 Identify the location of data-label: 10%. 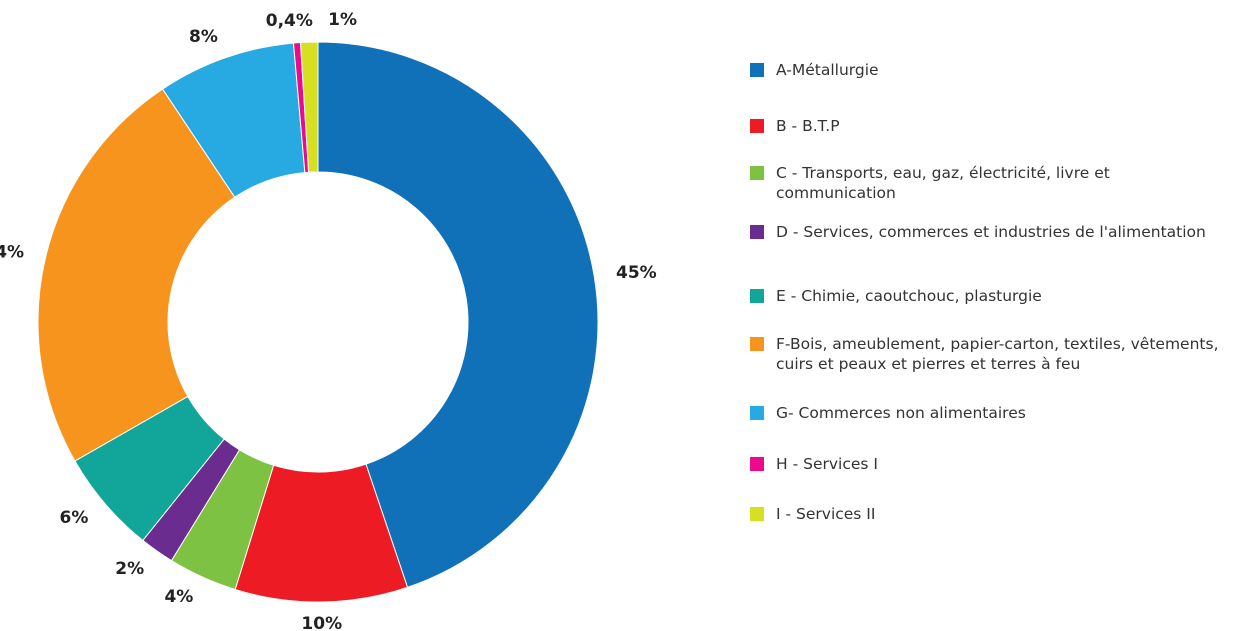
(321, 622).